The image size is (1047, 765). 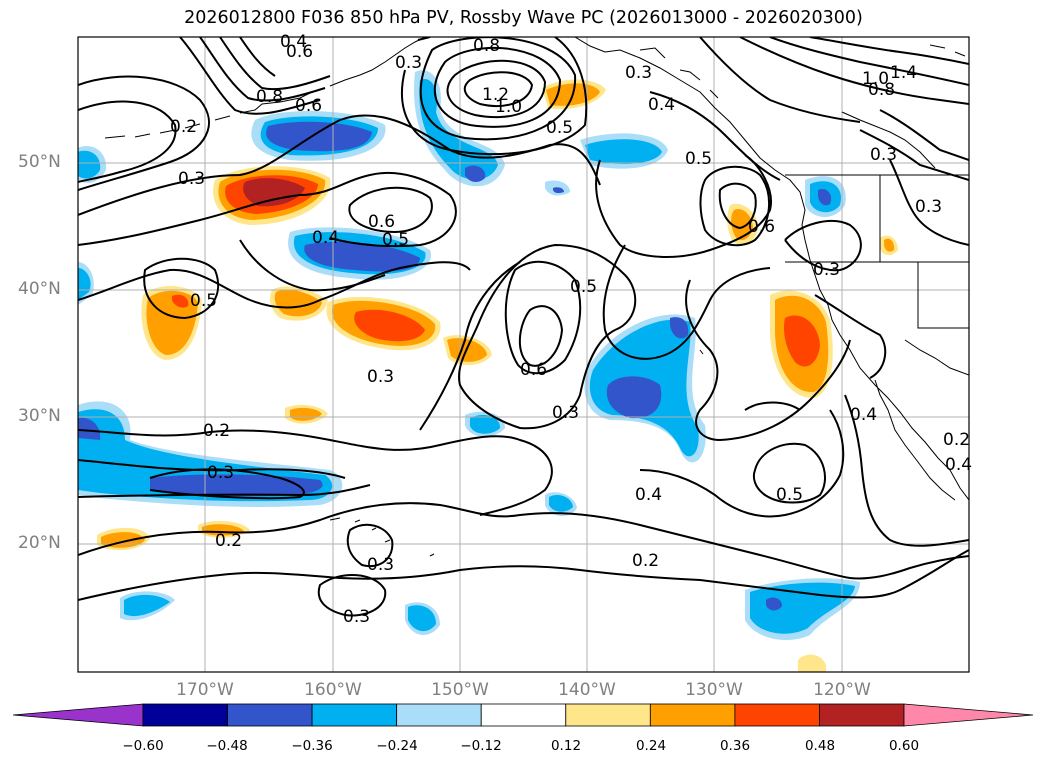 I want to click on lat-label-20n: 20°N, so click(x=39, y=543).